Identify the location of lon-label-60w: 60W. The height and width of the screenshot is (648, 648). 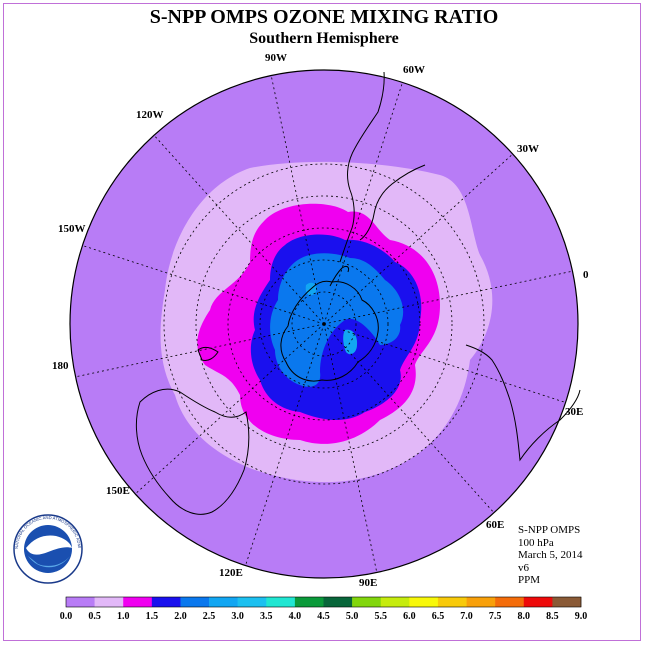
(414, 70).